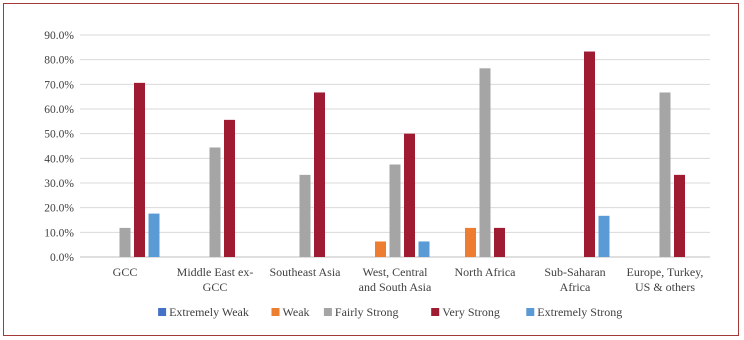 Image resolution: width=744 pixels, height=340 pixels. What do you see at coordinates (367, 312) in the screenshot?
I see `legend-label: Fairly Strong` at bounding box center [367, 312].